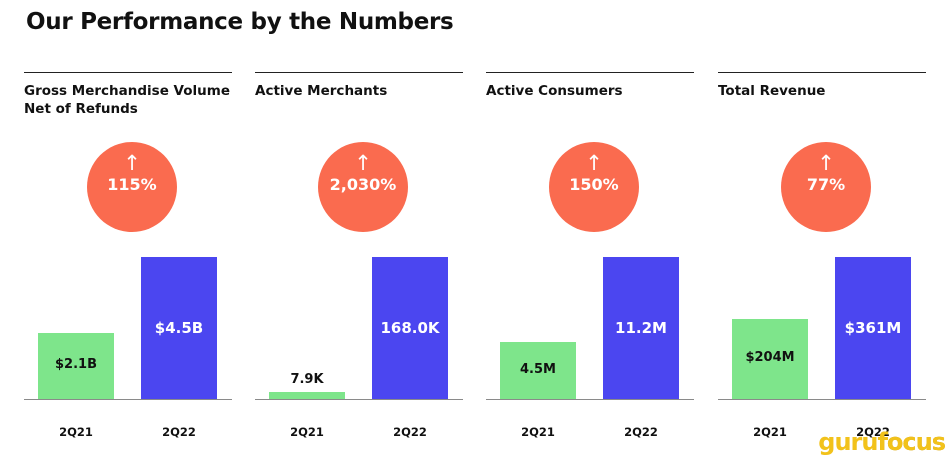 This screenshot has width=951, height=462. What do you see at coordinates (822, 296) in the screenshot?
I see `bar-plot: $204M $361M` at bounding box center [822, 296].